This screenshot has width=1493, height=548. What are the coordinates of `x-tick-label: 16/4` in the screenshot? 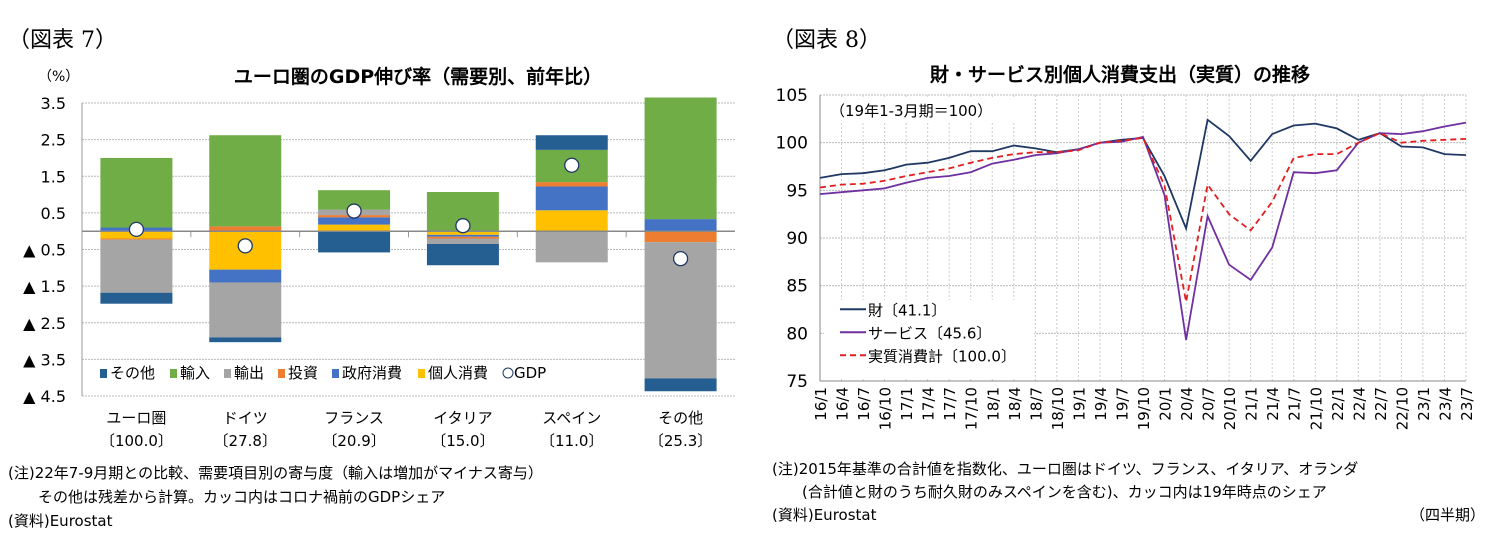 It's located at (843, 404).